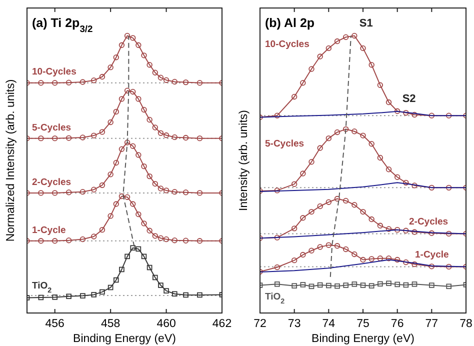 This screenshot has height=346, width=474. I want to click on series-label: 2-Cycles, so click(52, 182).